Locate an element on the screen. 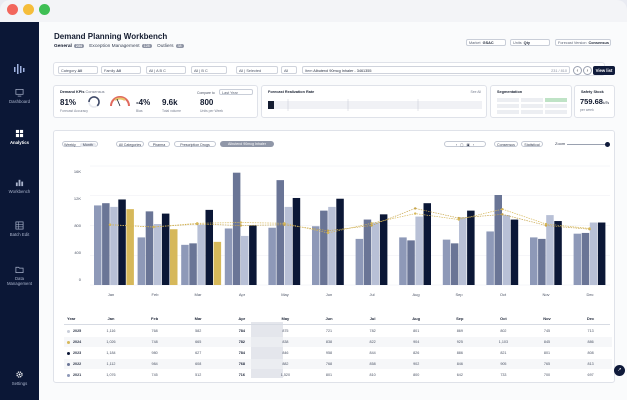 The image size is (627, 400). category-chip-prescription: Prescription Drugs is located at coordinates (195, 144).